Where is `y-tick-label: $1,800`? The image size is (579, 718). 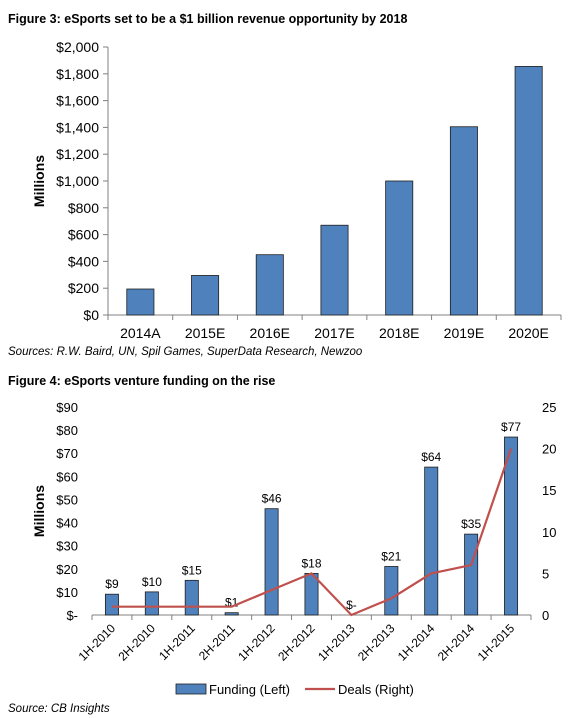 y-tick-label: $1,800 is located at coordinates (77, 74).